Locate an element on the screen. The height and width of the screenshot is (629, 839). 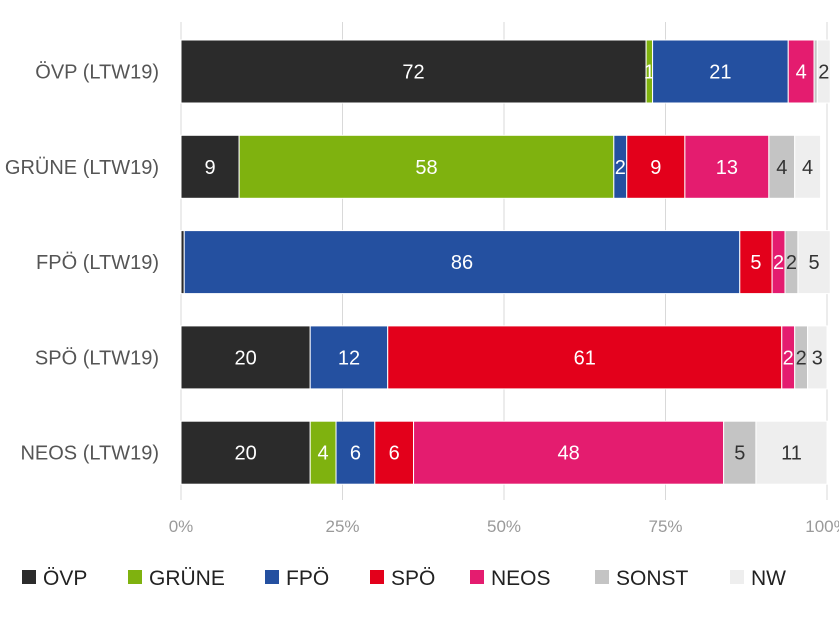
legend-label: FPÖ is located at coordinates (307, 578).